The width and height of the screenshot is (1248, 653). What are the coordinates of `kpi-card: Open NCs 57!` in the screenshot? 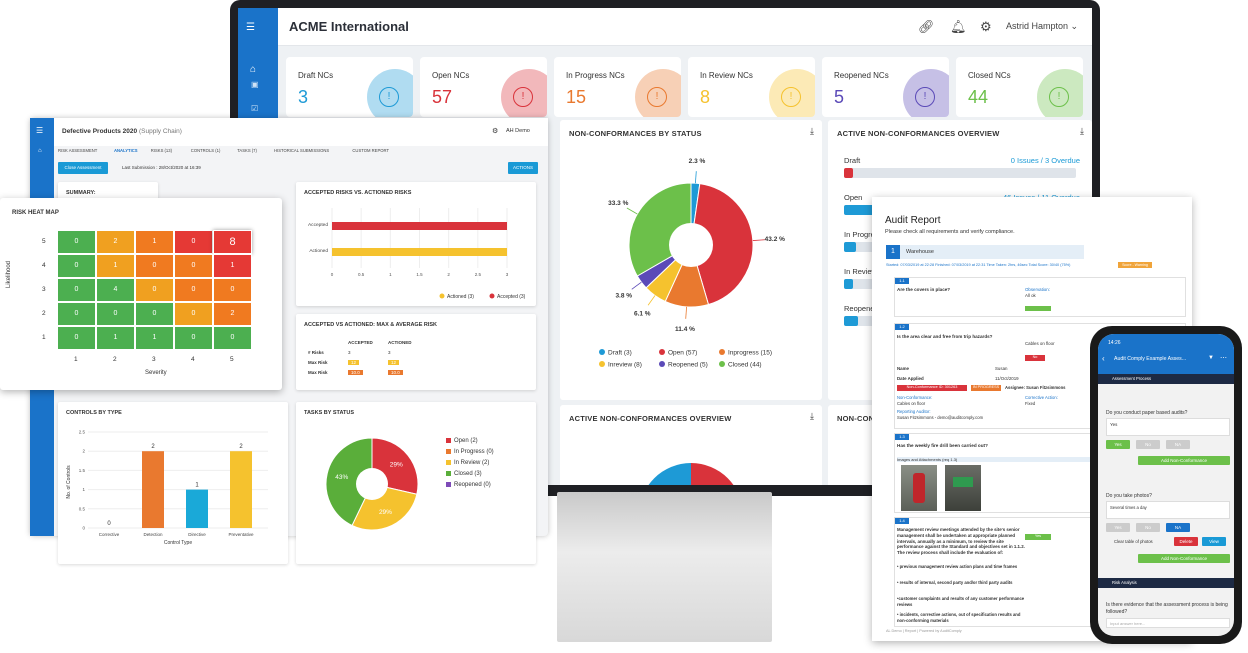 It's located at (483, 87).